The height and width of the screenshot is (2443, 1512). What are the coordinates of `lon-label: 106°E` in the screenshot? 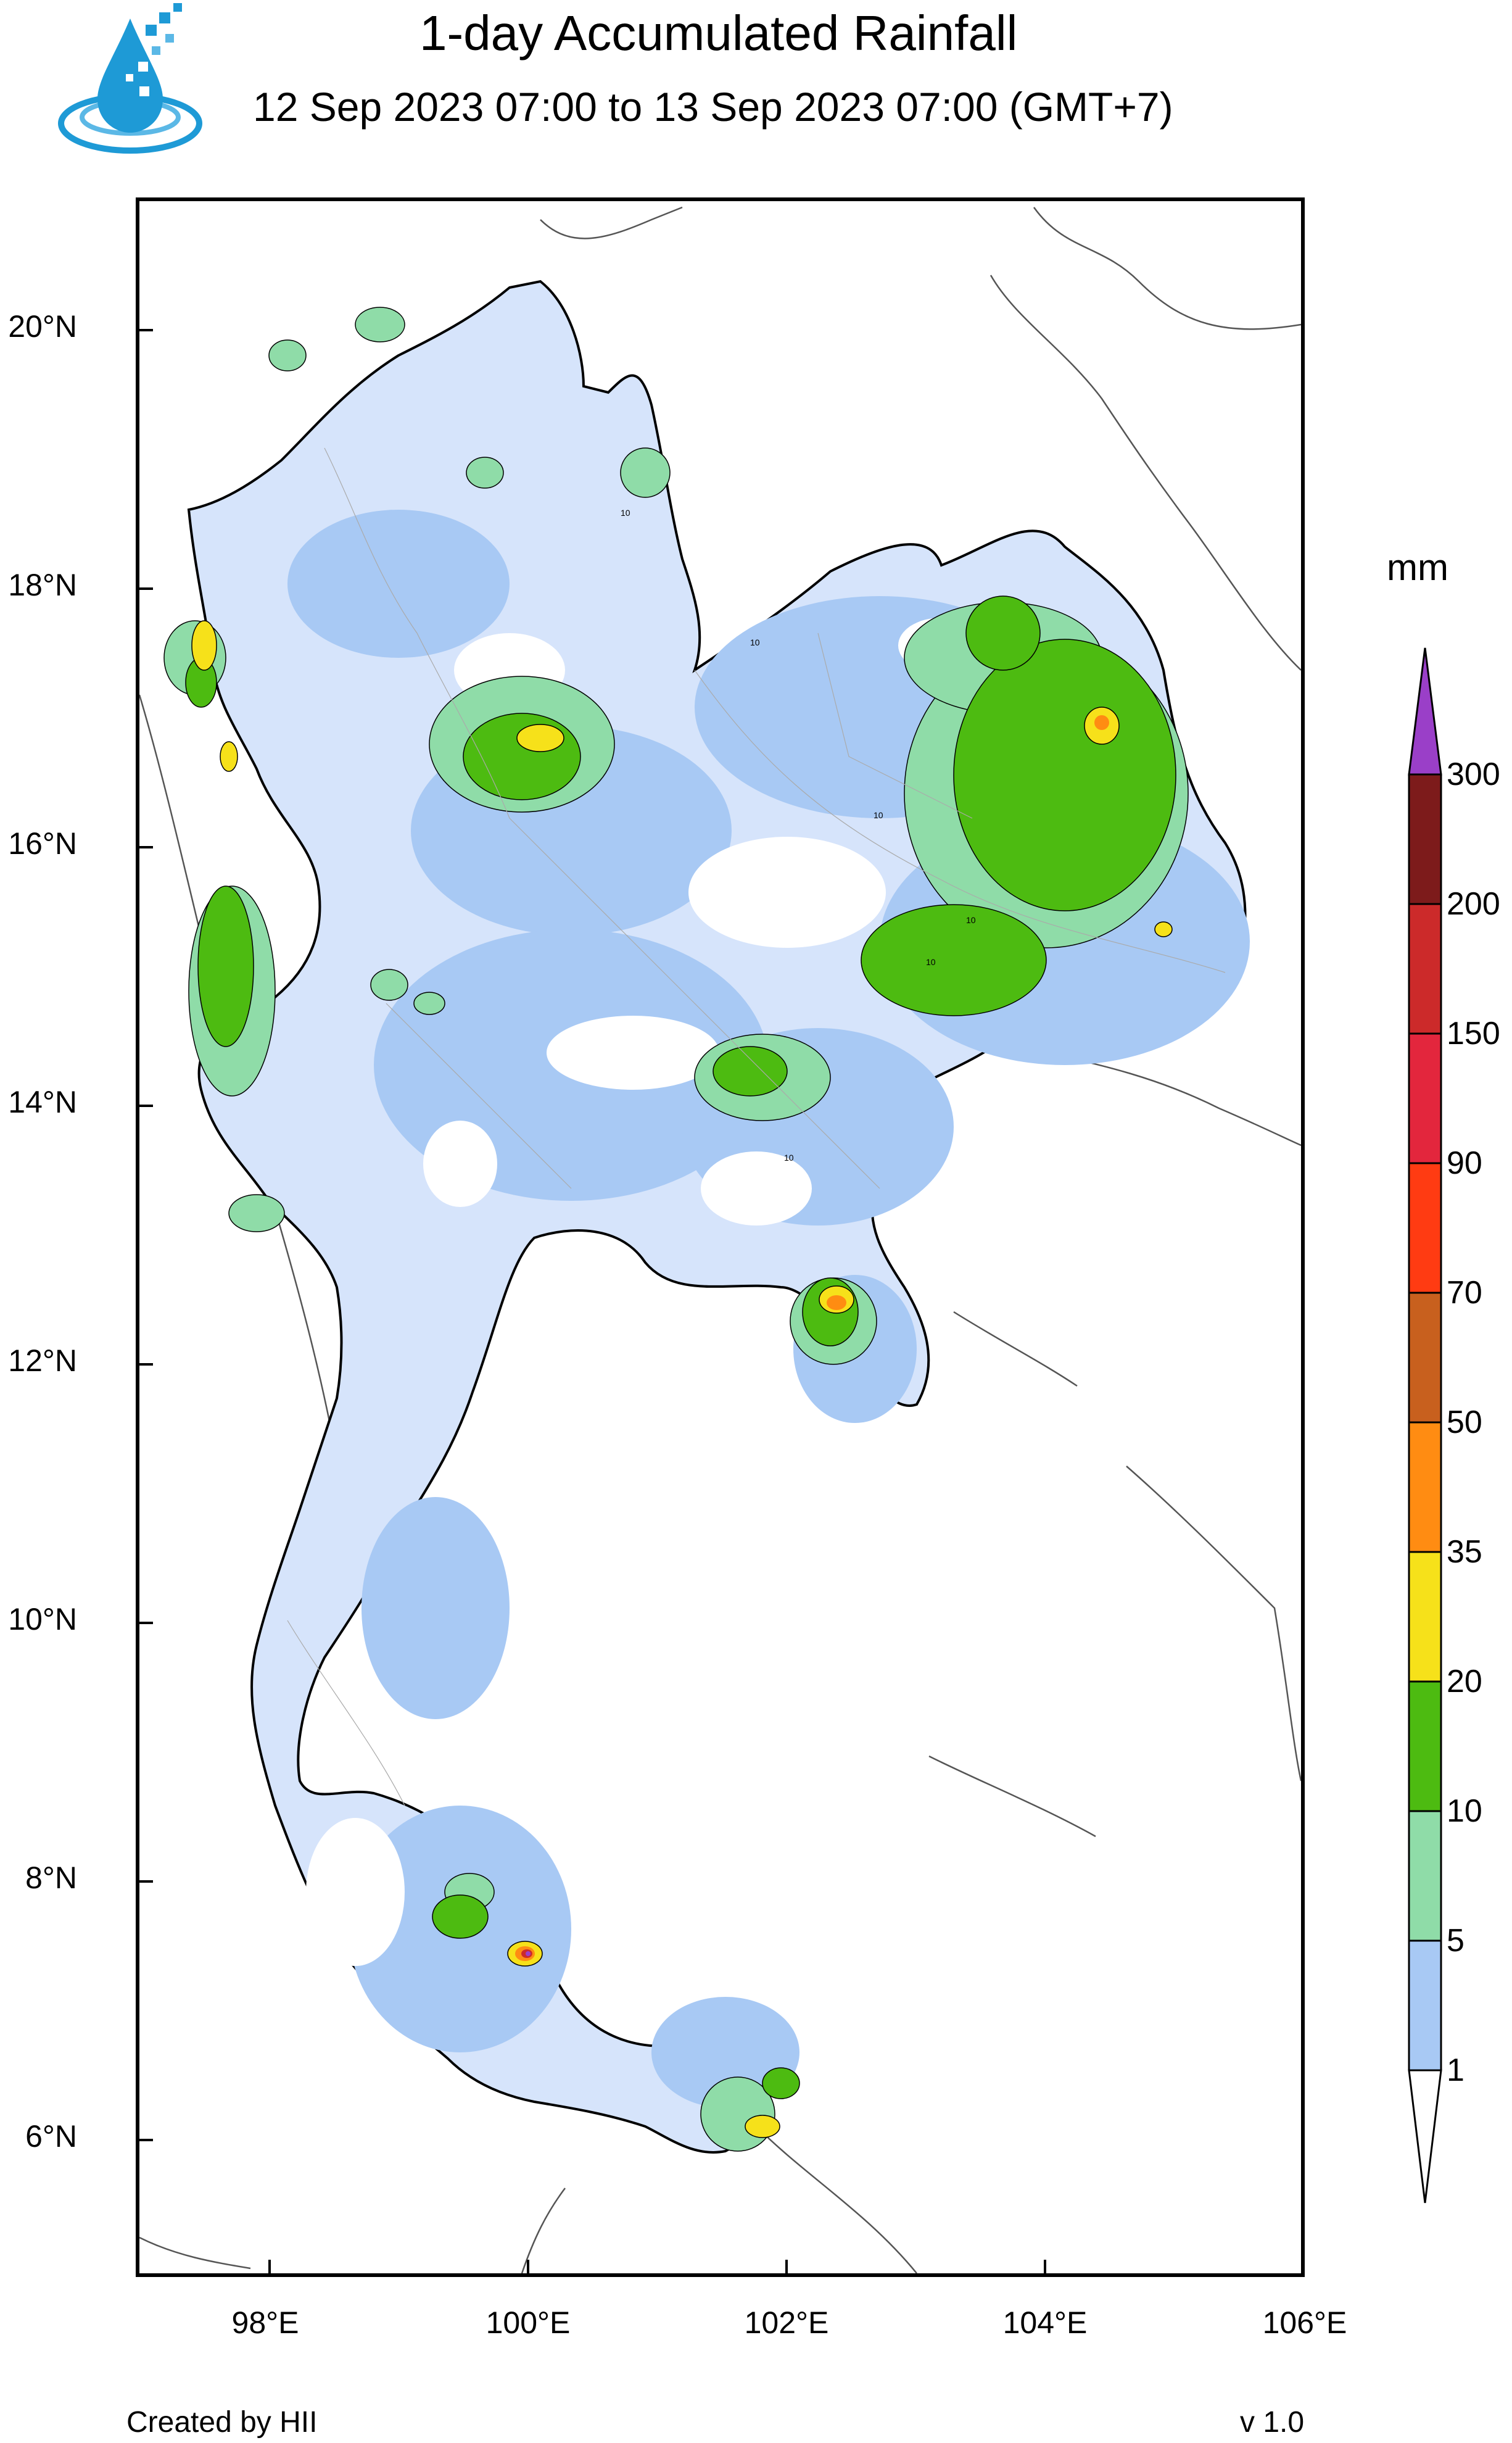 It's located at (1304, 2322).